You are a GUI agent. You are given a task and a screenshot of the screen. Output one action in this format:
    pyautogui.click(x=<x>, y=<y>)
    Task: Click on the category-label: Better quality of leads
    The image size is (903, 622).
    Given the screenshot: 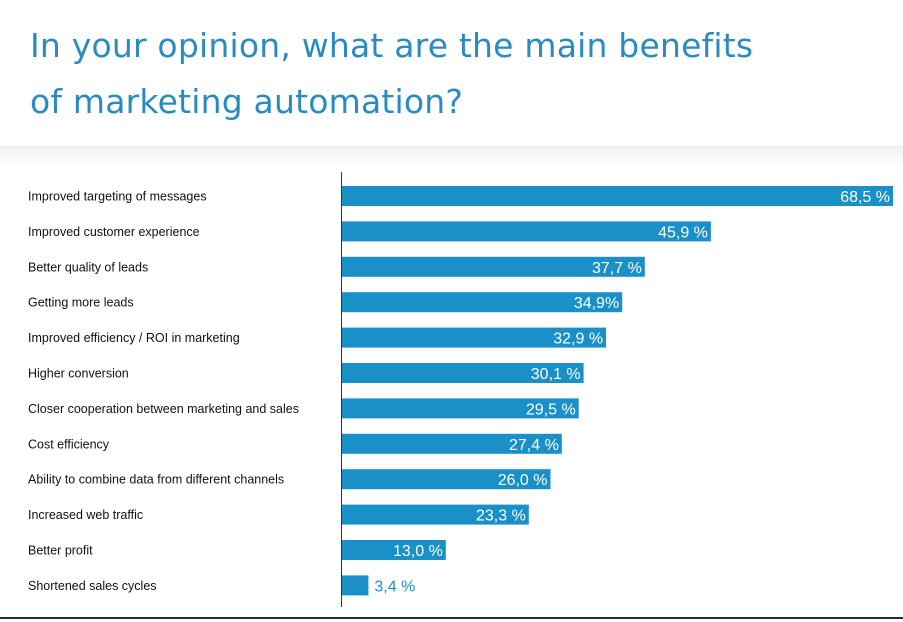 What is the action you would take?
    pyautogui.click(x=88, y=267)
    